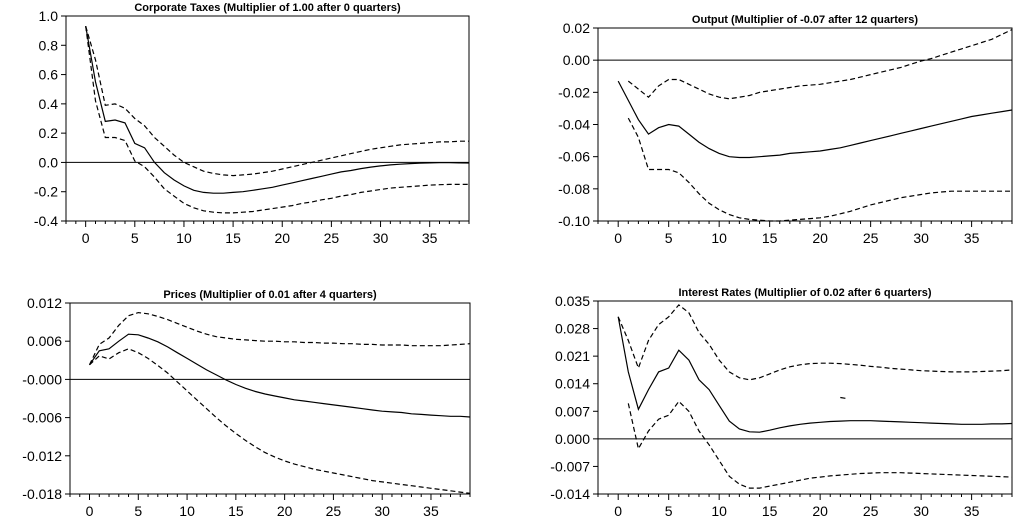 The height and width of the screenshot is (530, 1032). I want to click on y-tick-label: -0.04, so click(574, 125).